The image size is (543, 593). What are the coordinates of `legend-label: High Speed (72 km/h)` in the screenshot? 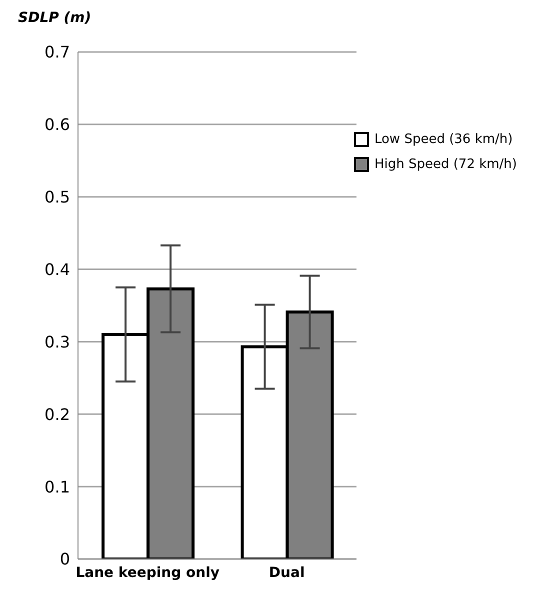 It's located at (445, 164).